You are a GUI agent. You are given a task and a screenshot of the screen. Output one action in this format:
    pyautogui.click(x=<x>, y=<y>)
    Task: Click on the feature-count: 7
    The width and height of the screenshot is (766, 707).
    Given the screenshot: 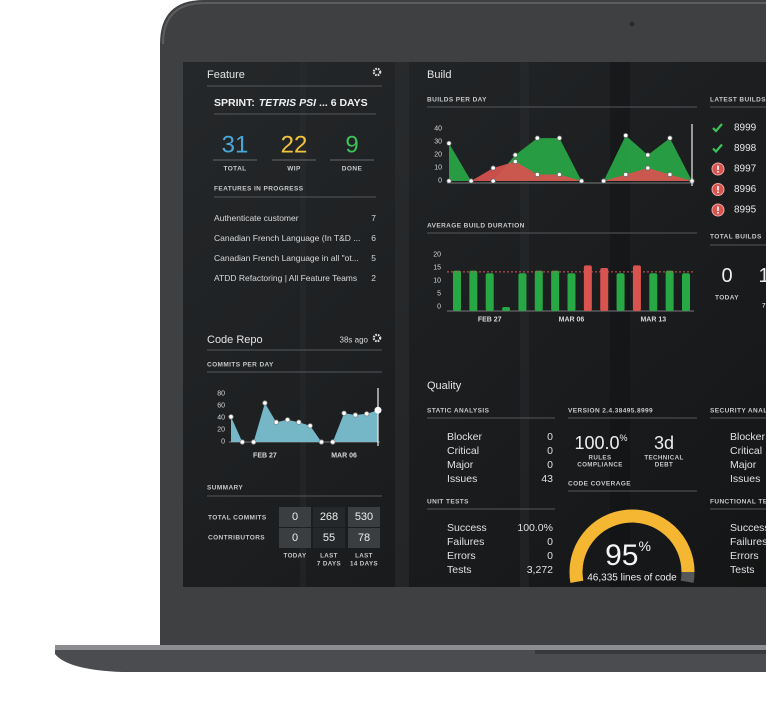 What is the action you would take?
    pyautogui.click(x=373, y=218)
    